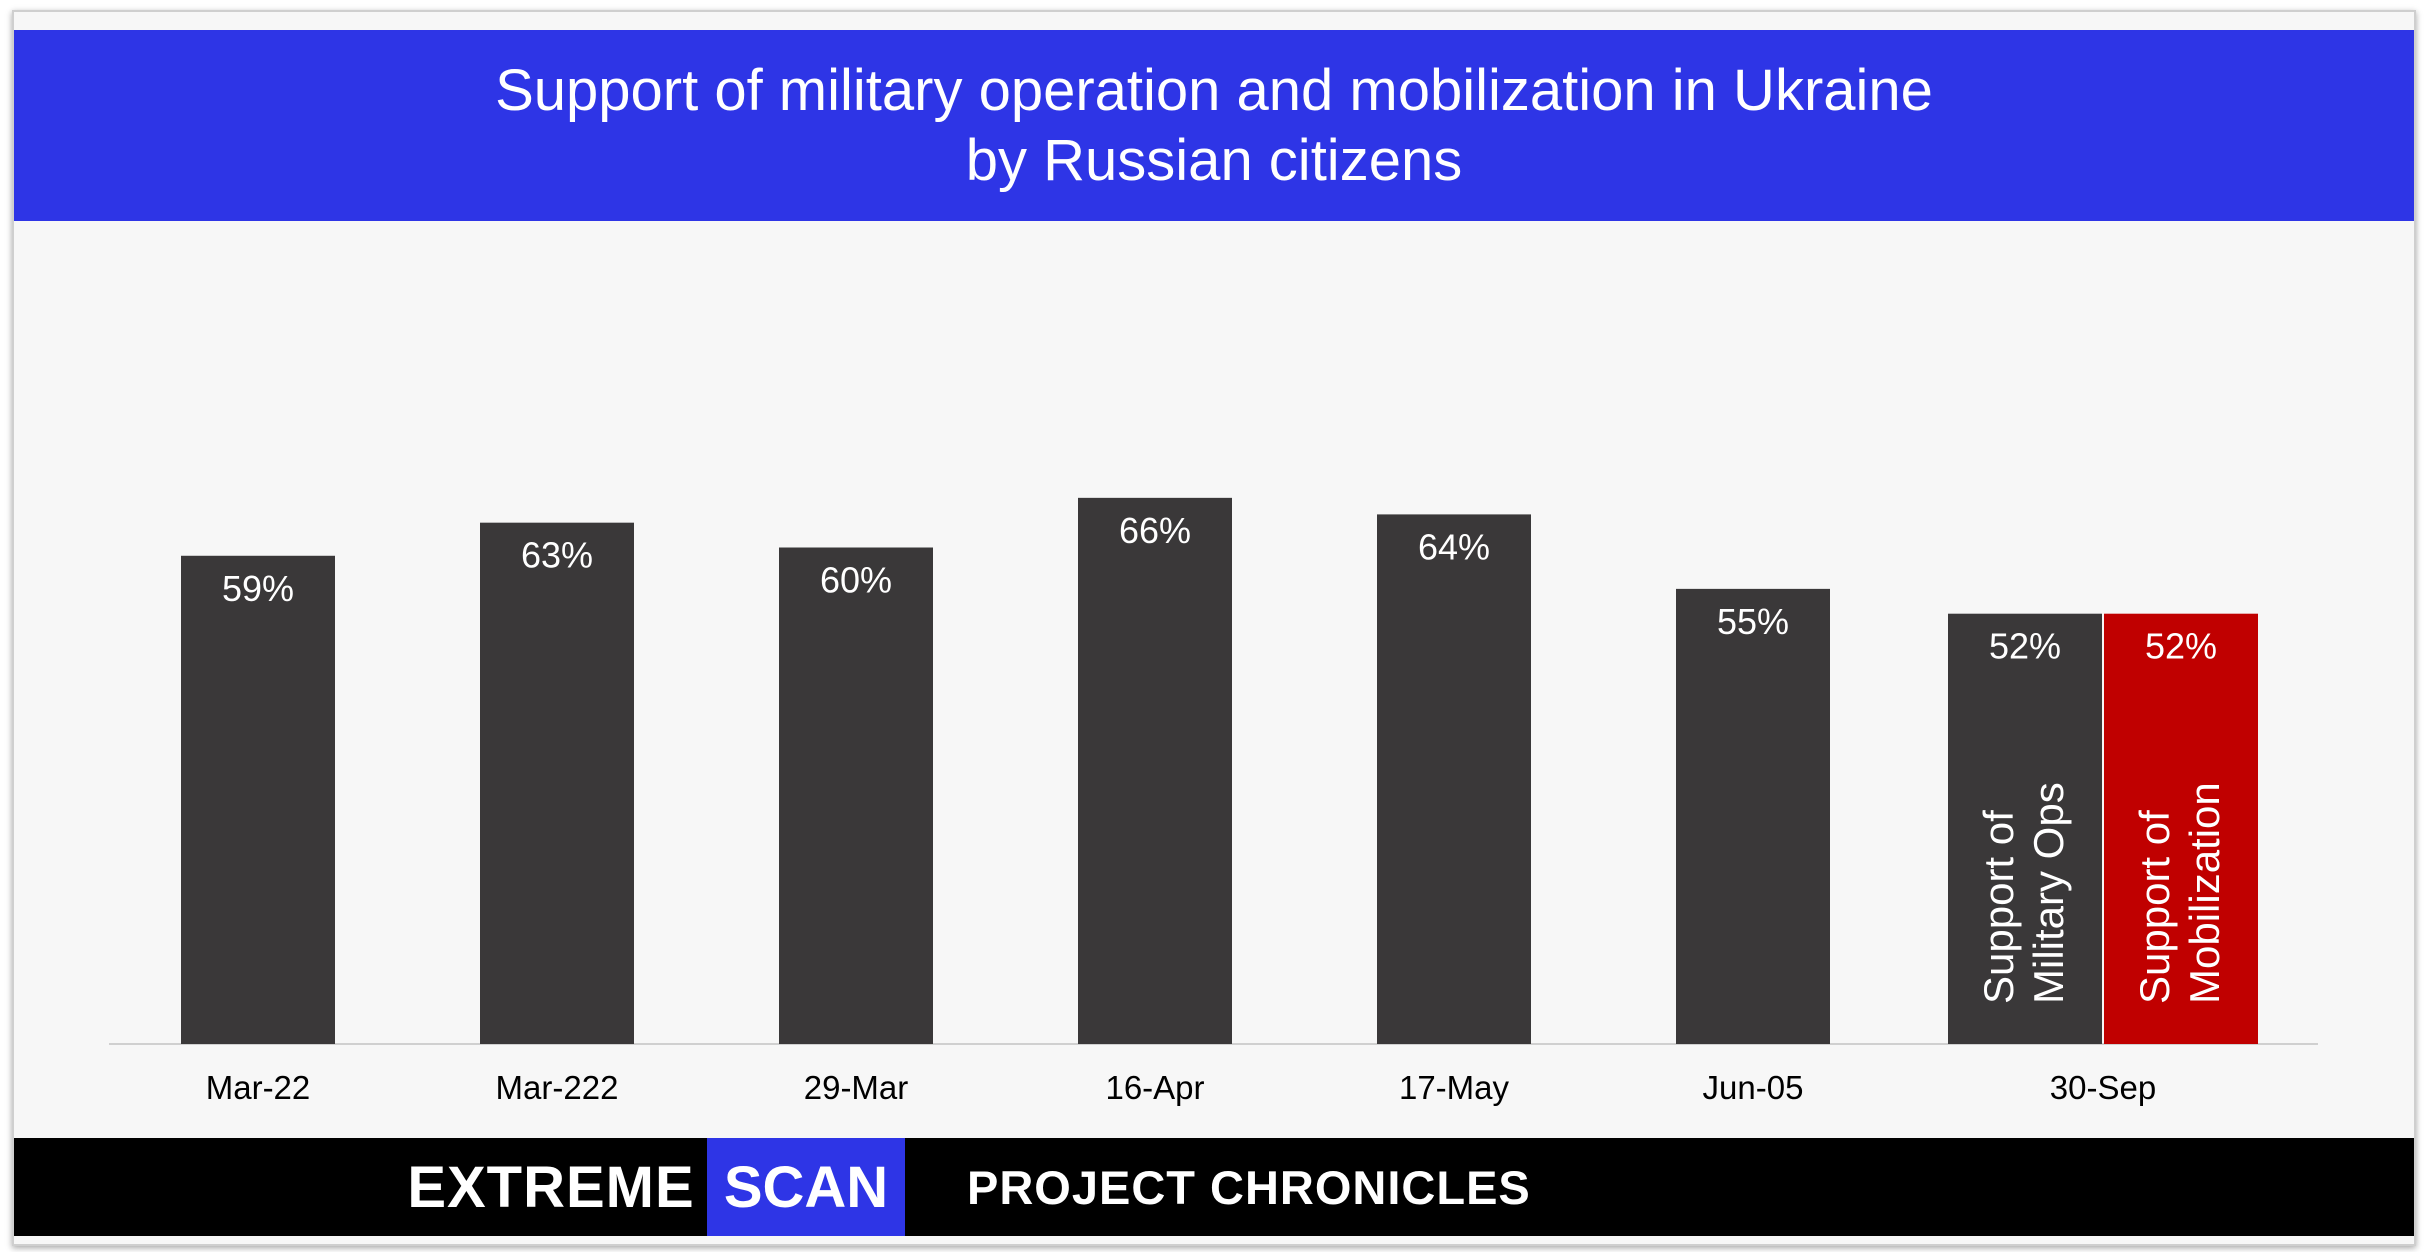 This screenshot has height=1252, width=2424. I want to click on data-label-military-ops-0: 59%, so click(258, 588).